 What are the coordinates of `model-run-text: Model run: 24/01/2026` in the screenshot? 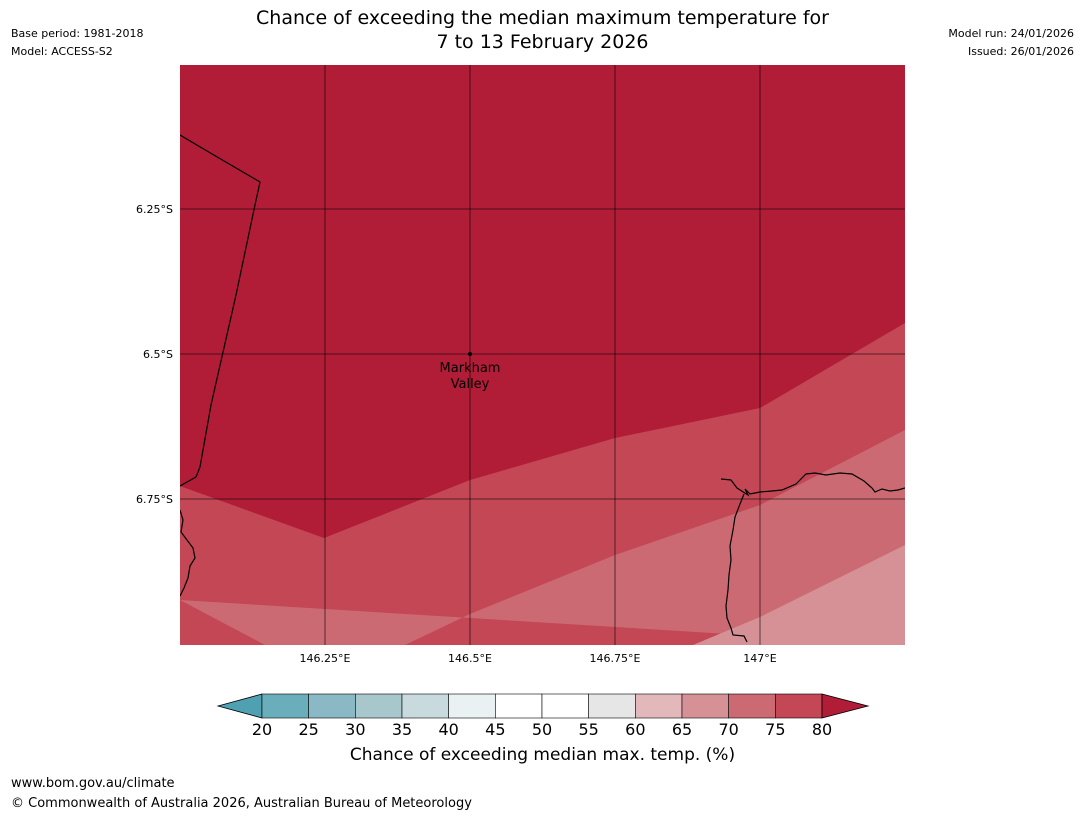 It's located at (1011, 33).